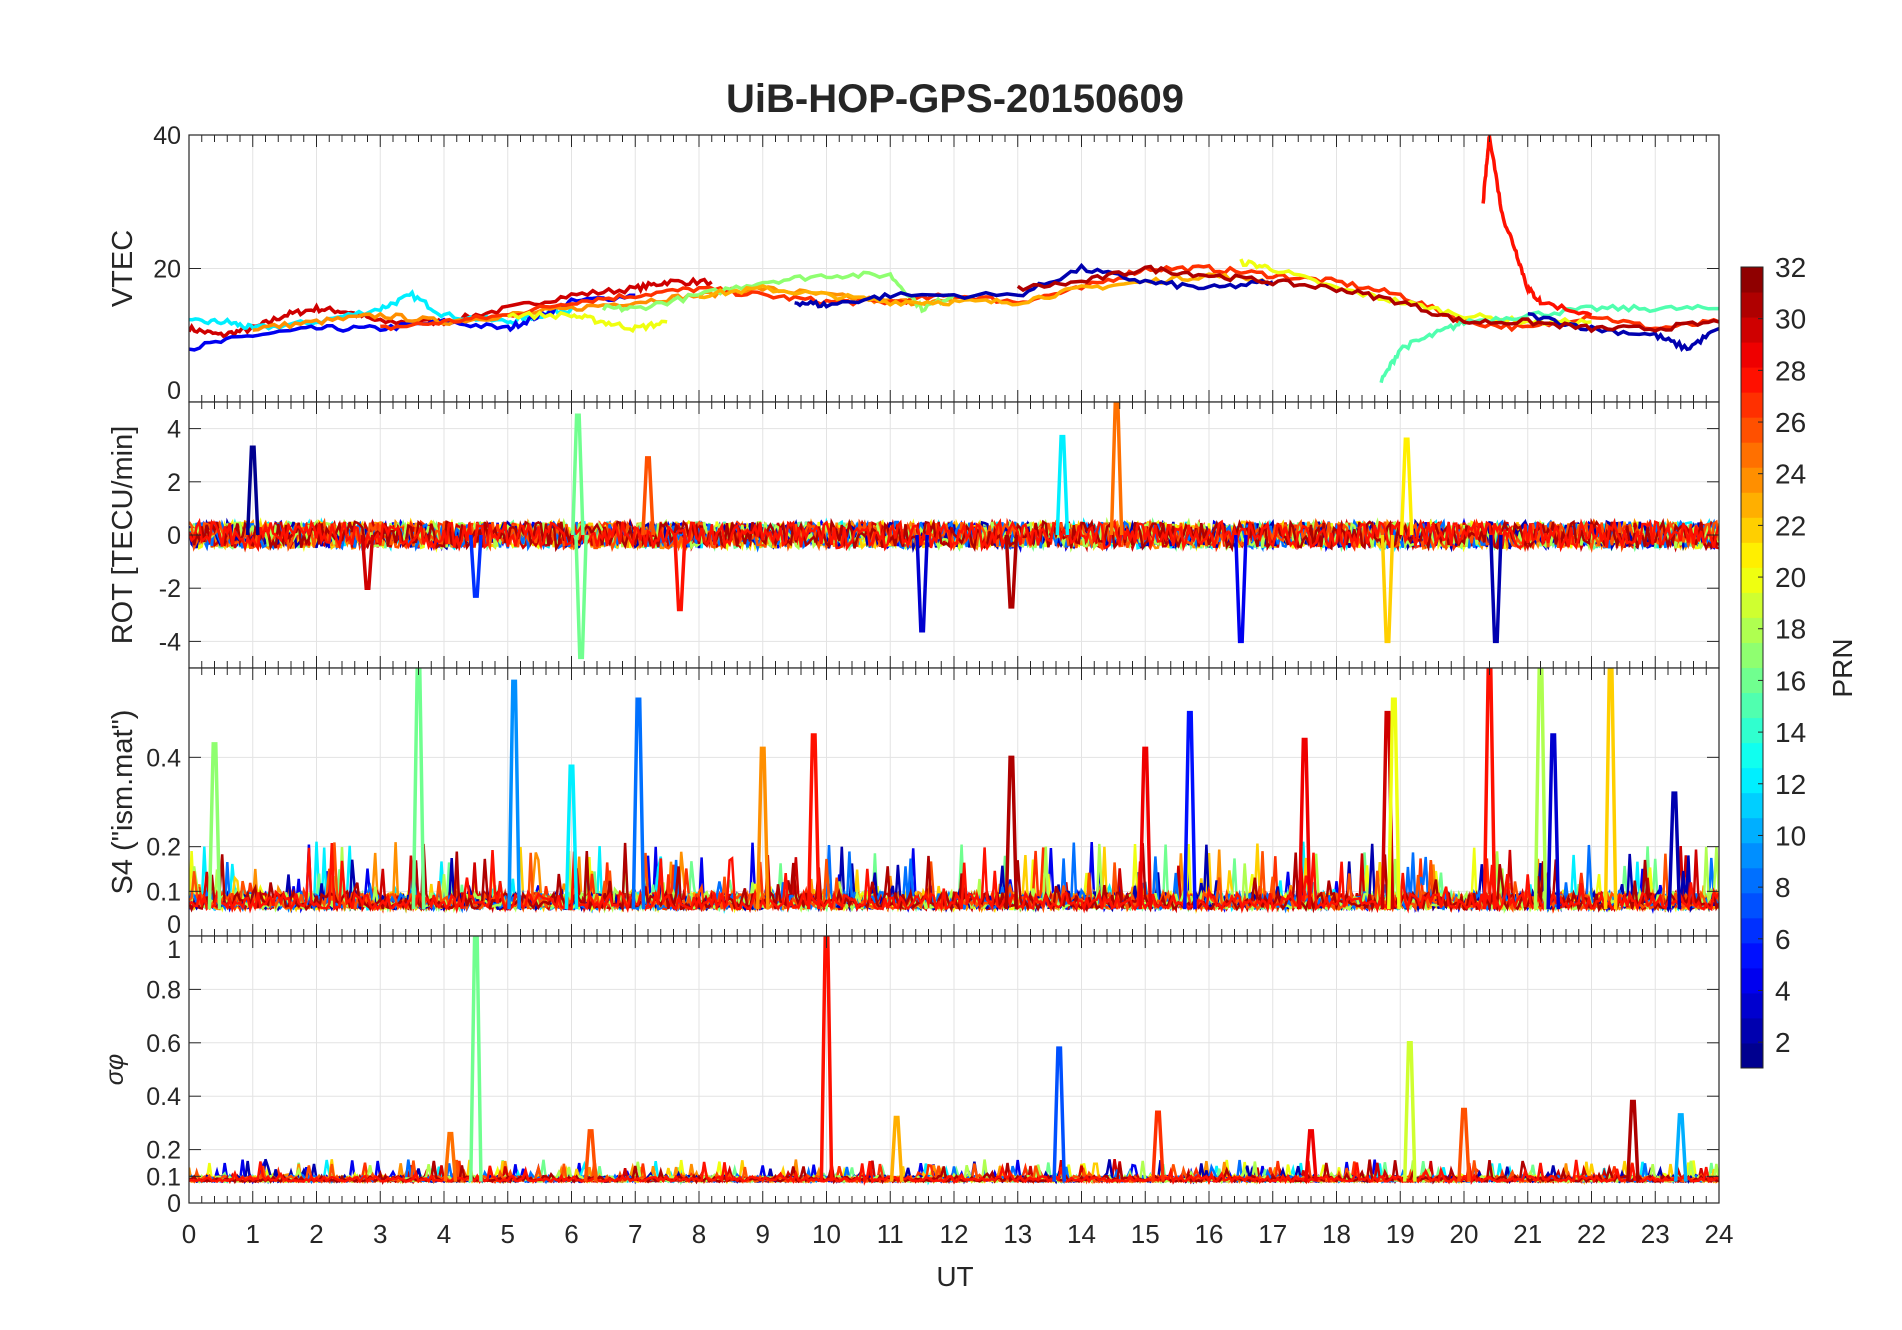  What do you see at coordinates (1790, 267) in the screenshot?
I see `colorbar-tick-label: 32` at bounding box center [1790, 267].